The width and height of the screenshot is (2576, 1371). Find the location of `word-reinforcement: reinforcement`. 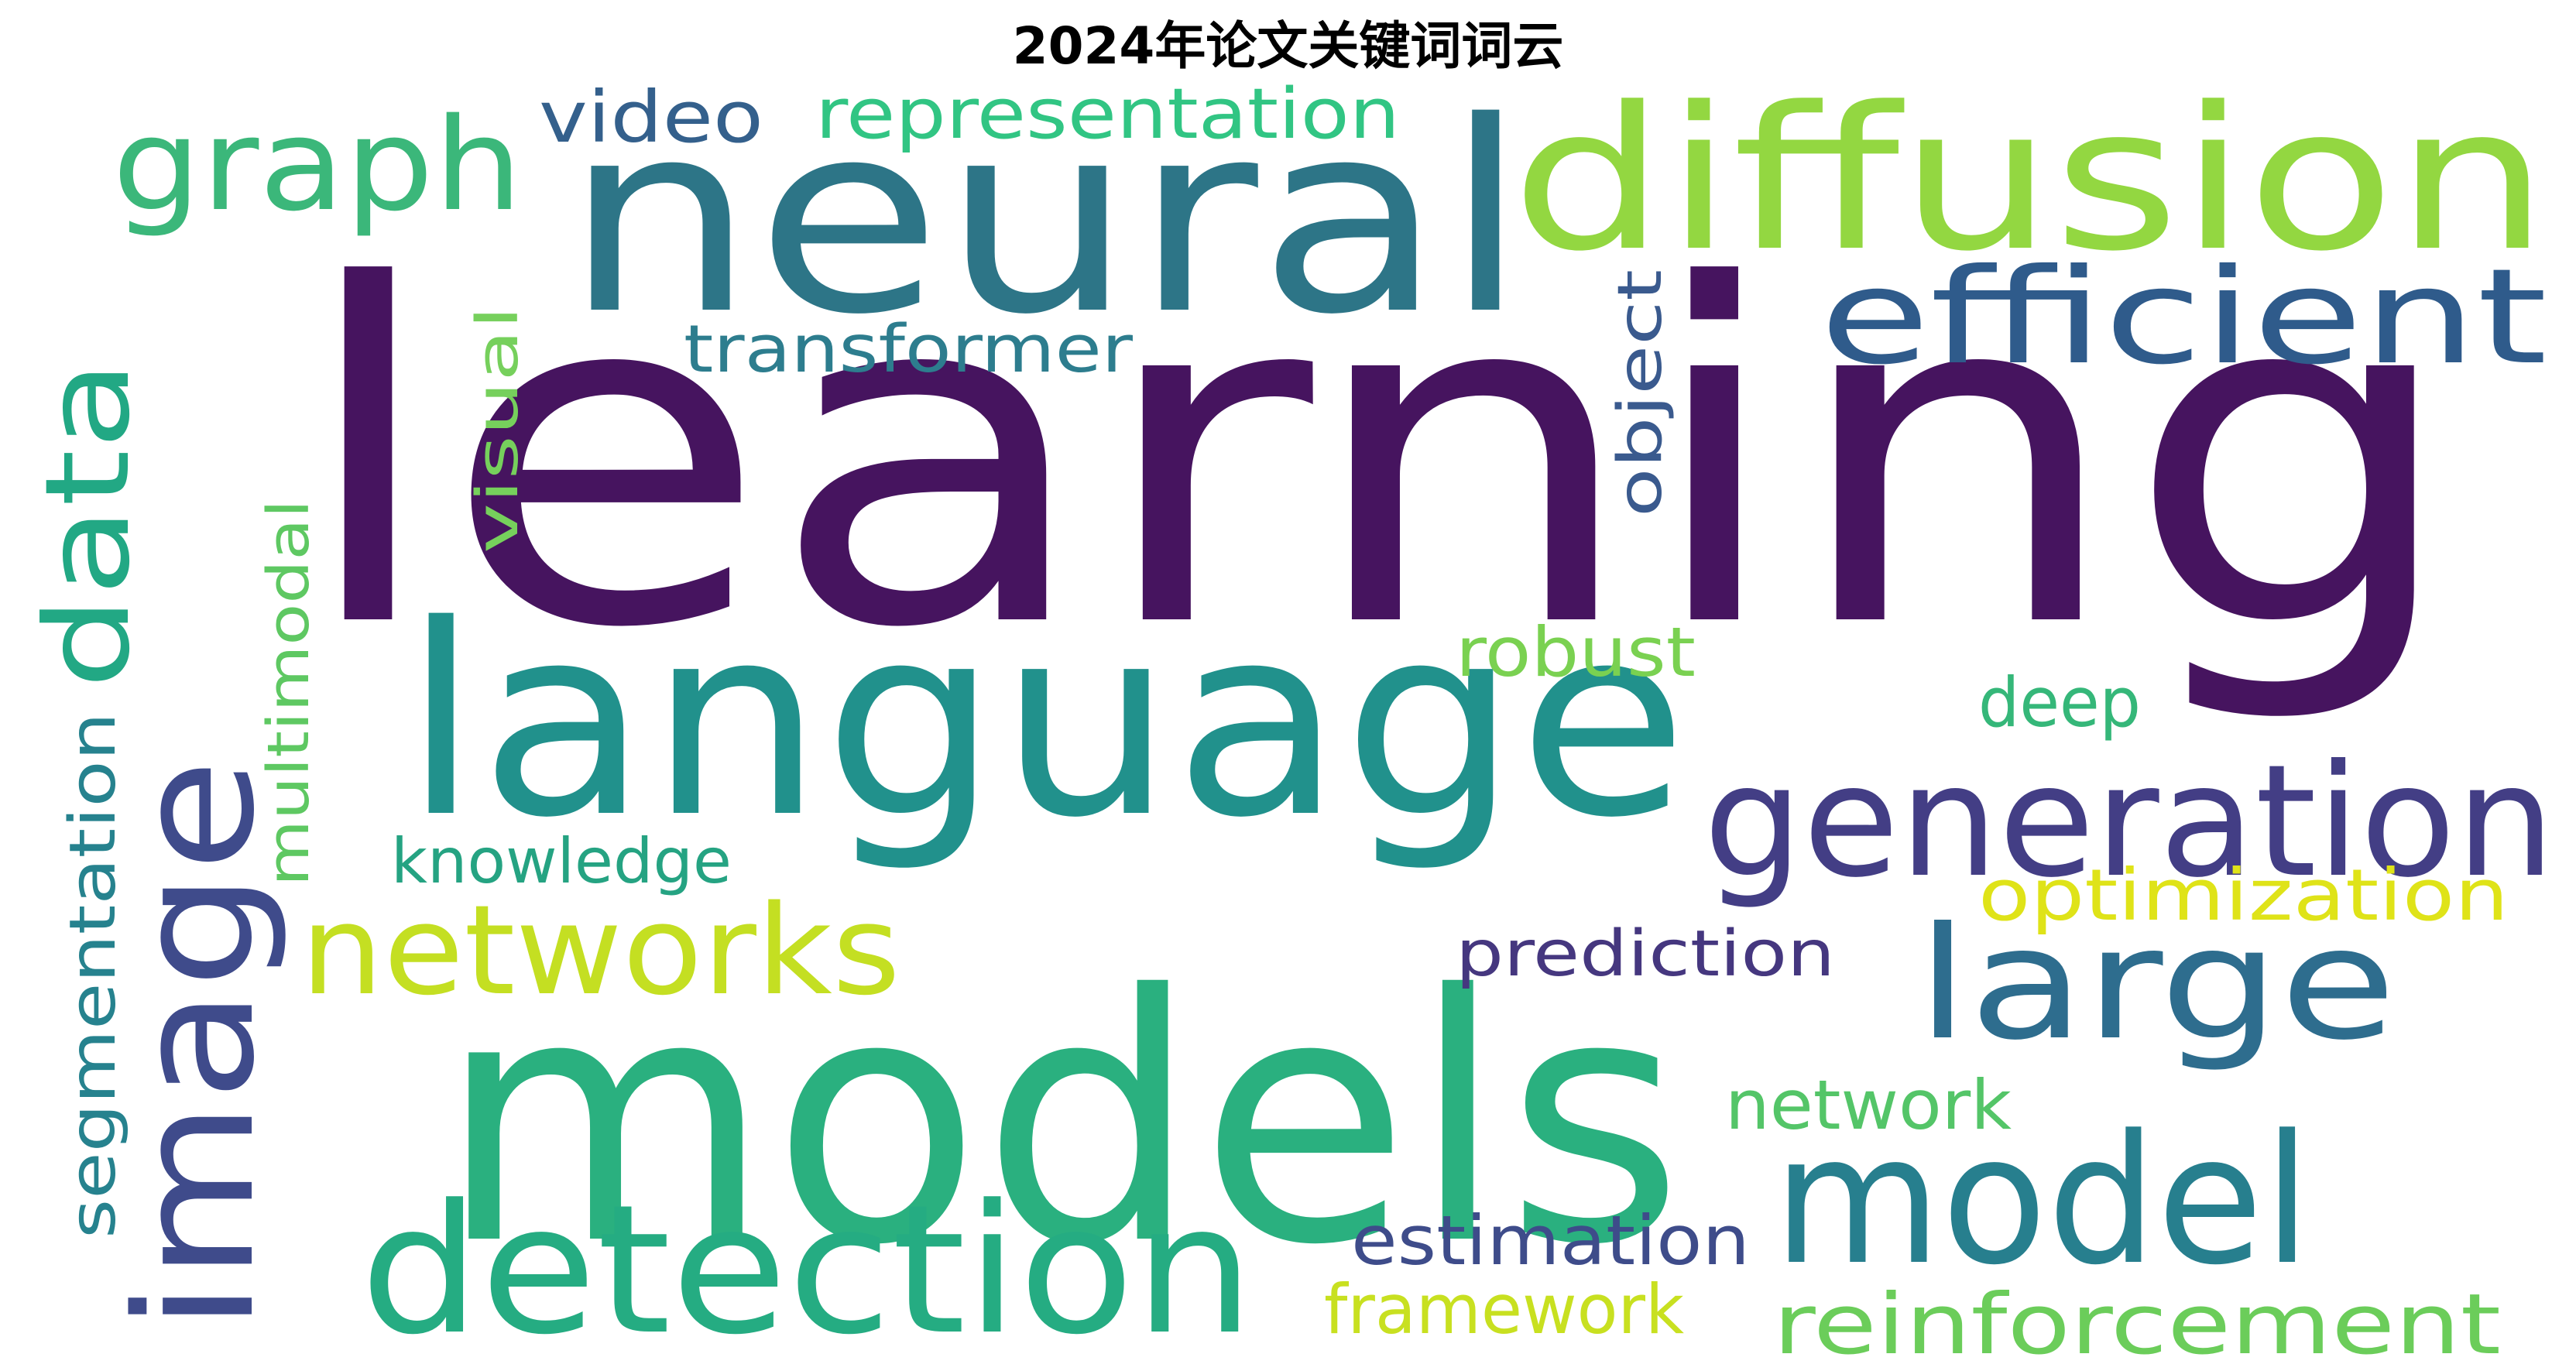

word-reinforcement: reinforcement is located at coordinates (2137, 1324).